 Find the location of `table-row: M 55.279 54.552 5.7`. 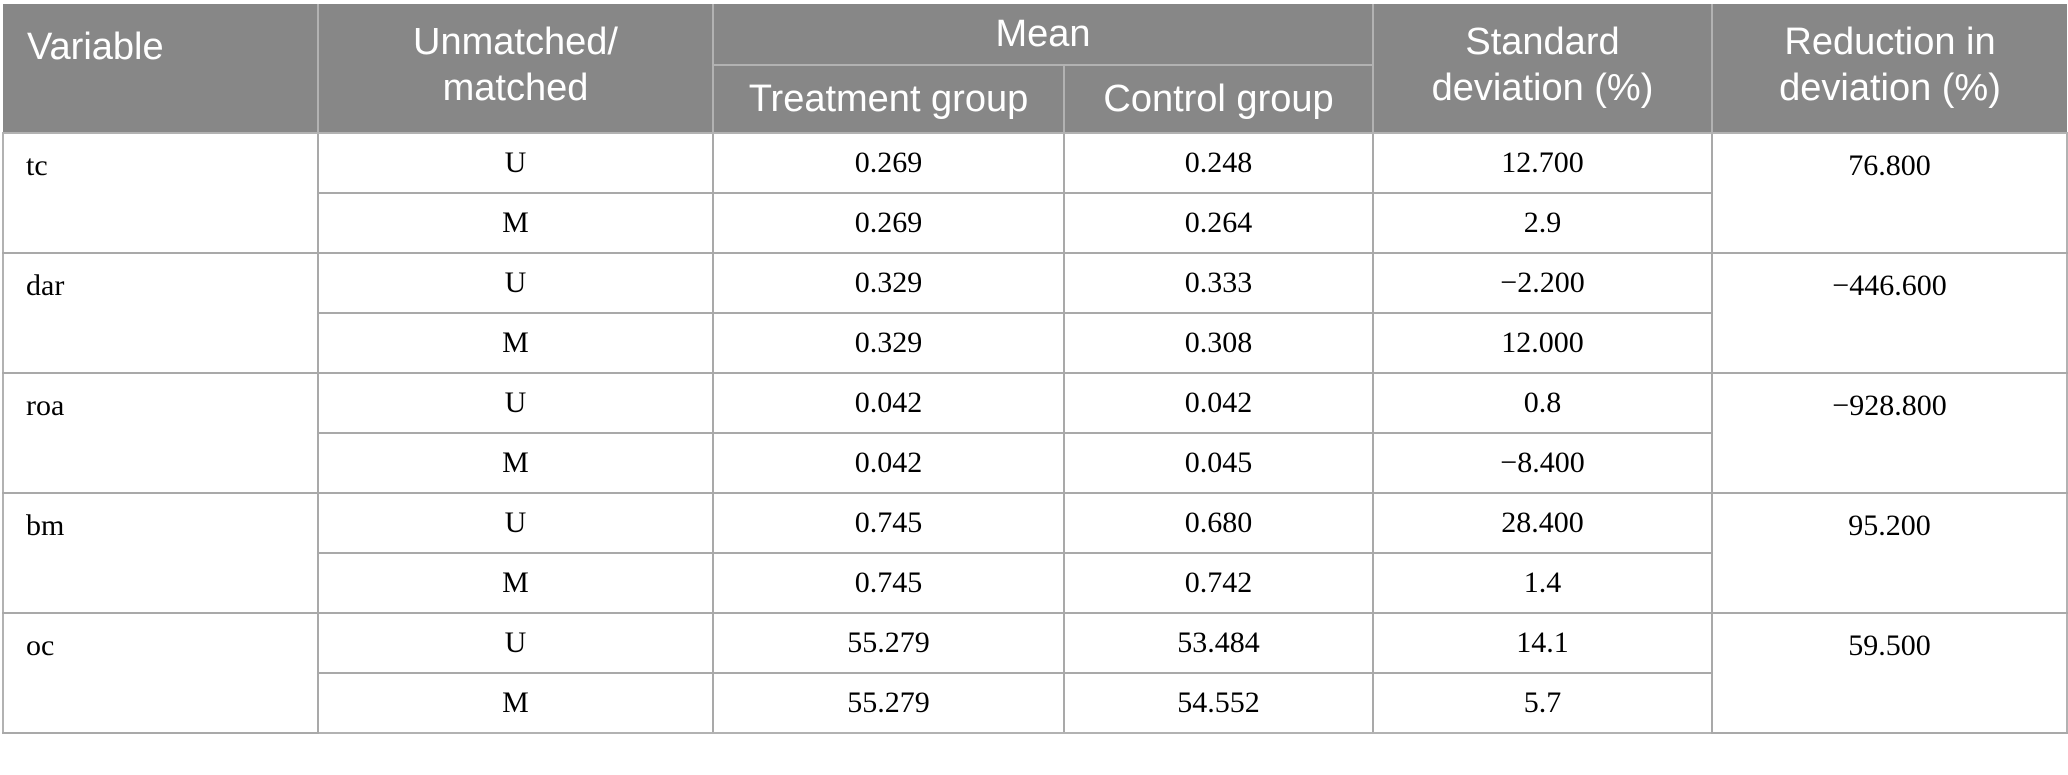

table-row: M 55.279 54.552 5.7 is located at coordinates (1035, 703).